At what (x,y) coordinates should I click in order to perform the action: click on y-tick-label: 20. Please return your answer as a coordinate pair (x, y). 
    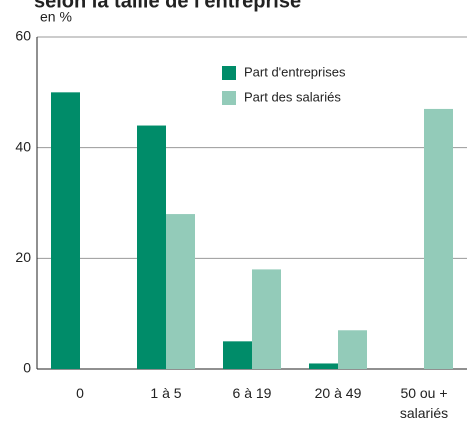
    Looking at the image, I should click on (23, 257).